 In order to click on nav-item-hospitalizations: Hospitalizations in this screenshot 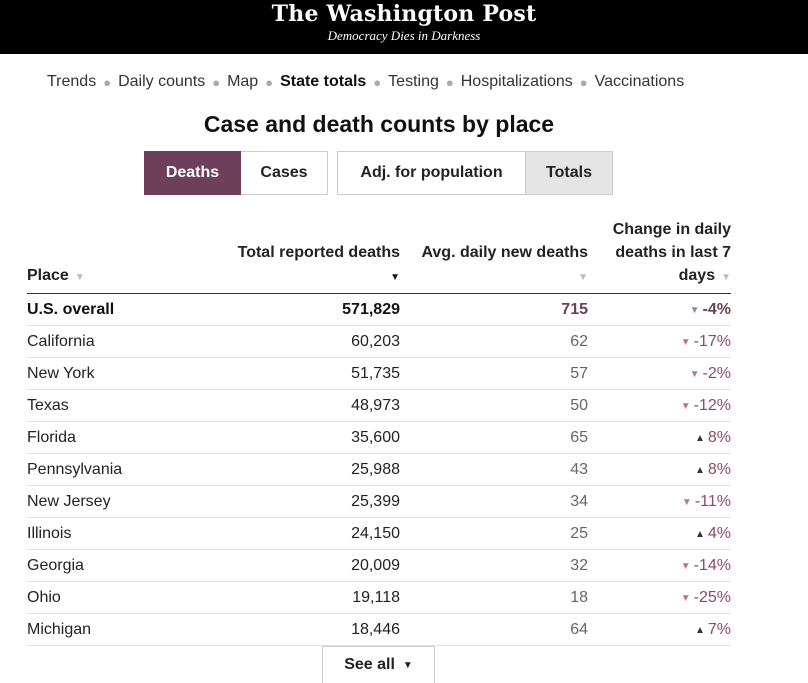, I will do `click(516, 81)`.